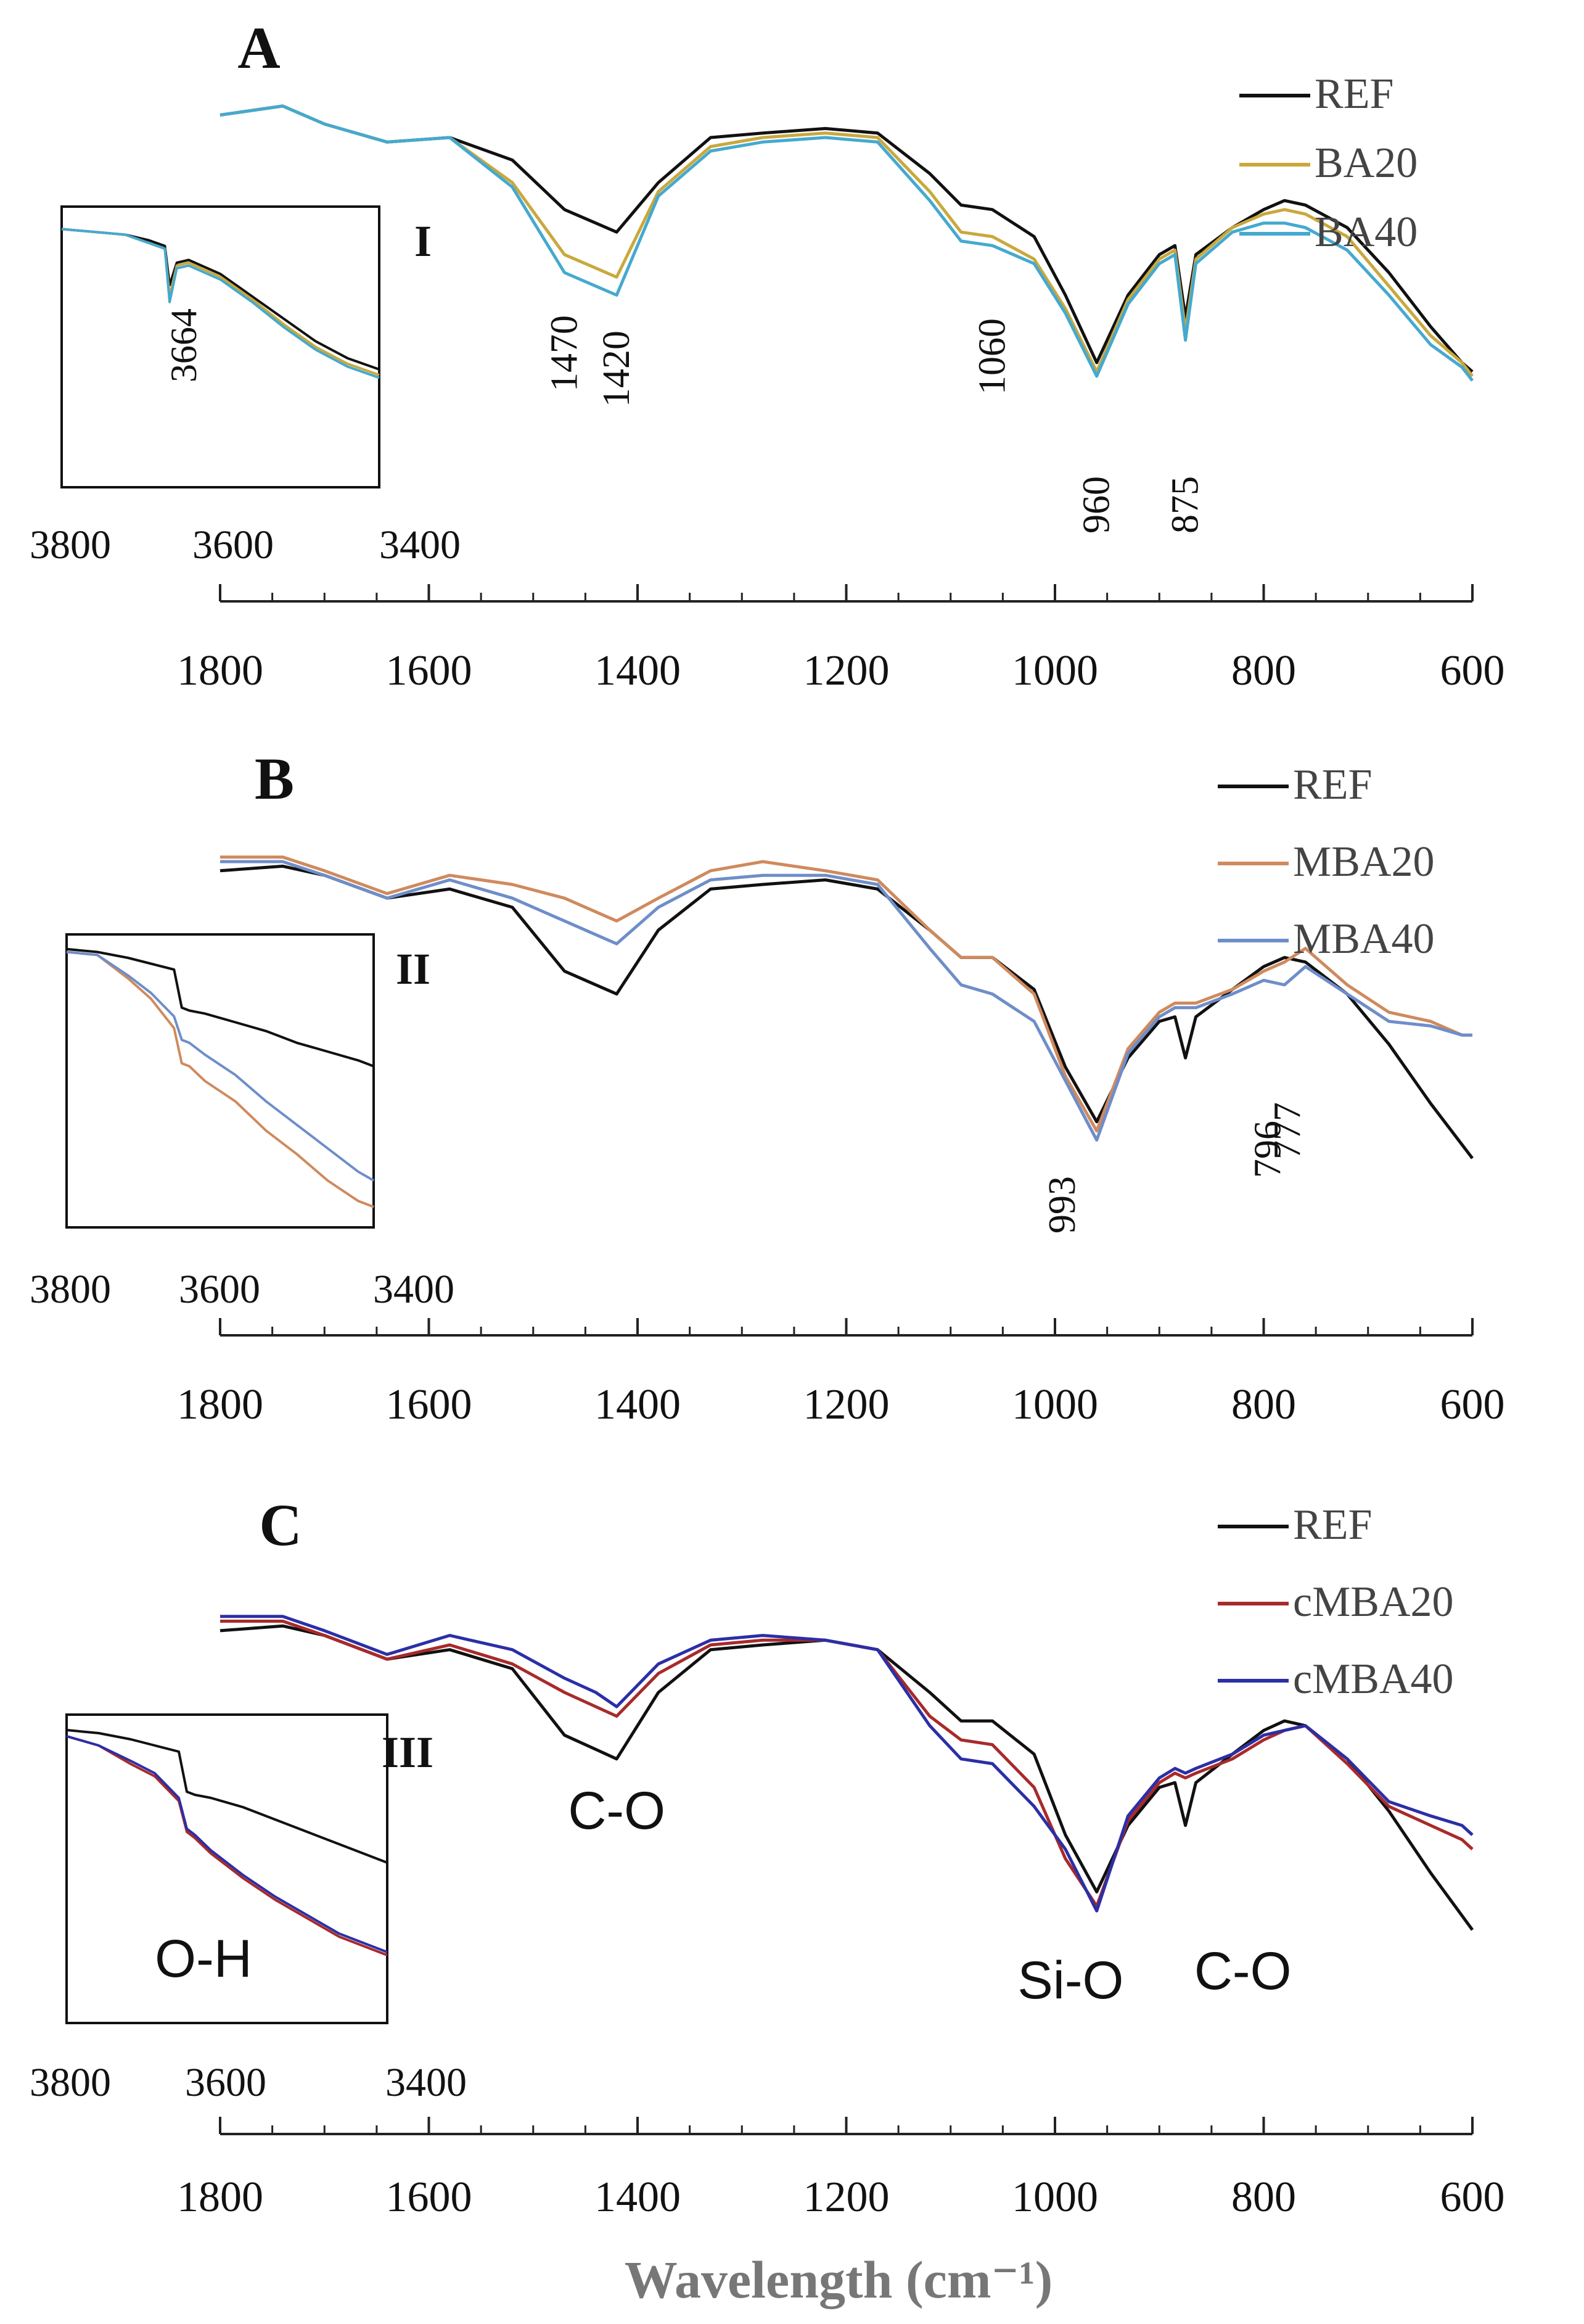 The height and width of the screenshot is (2324, 1584). Describe the element at coordinates (413, 969) in the screenshot. I see `inset-label: II` at that location.